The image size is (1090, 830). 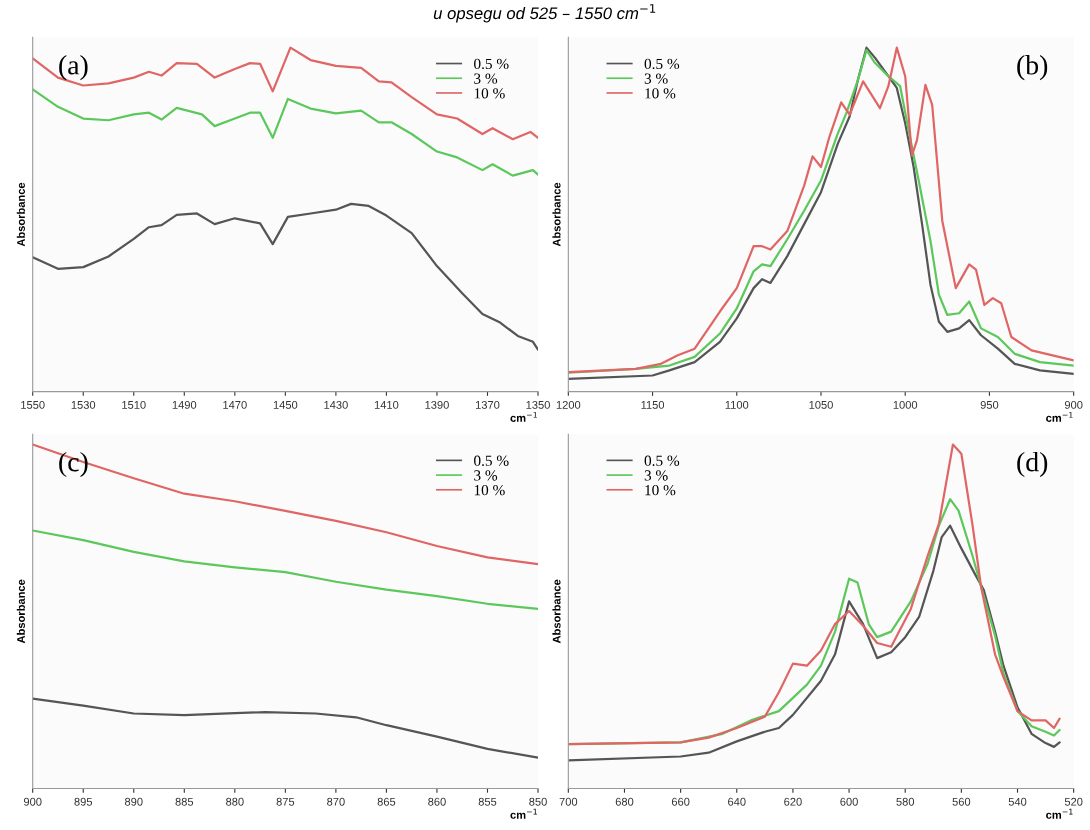 What do you see at coordinates (568, 404) in the screenshot?
I see `x-tick-label: 1200` at bounding box center [568, 404].